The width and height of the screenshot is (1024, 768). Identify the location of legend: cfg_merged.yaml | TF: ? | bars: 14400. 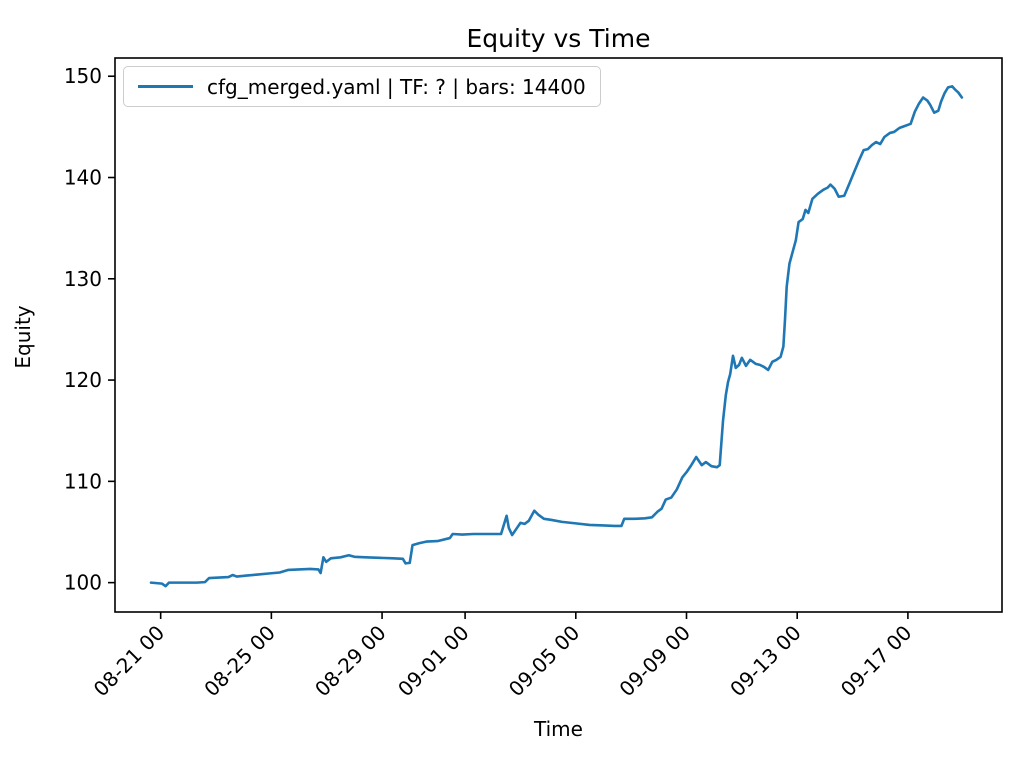
(362, 86).